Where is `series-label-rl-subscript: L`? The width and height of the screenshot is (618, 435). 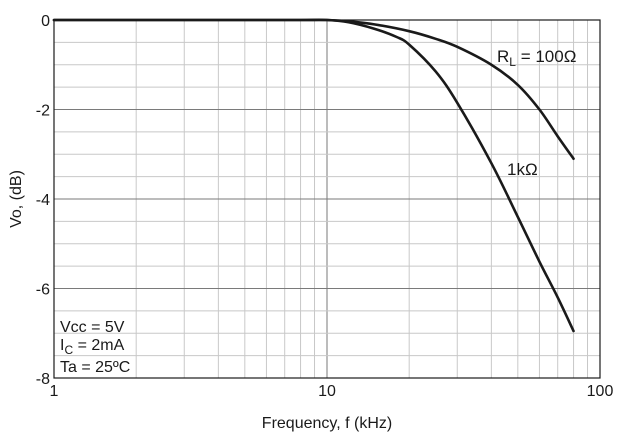
series-label-rl-subscript: L is located at coordinates (512, 62).